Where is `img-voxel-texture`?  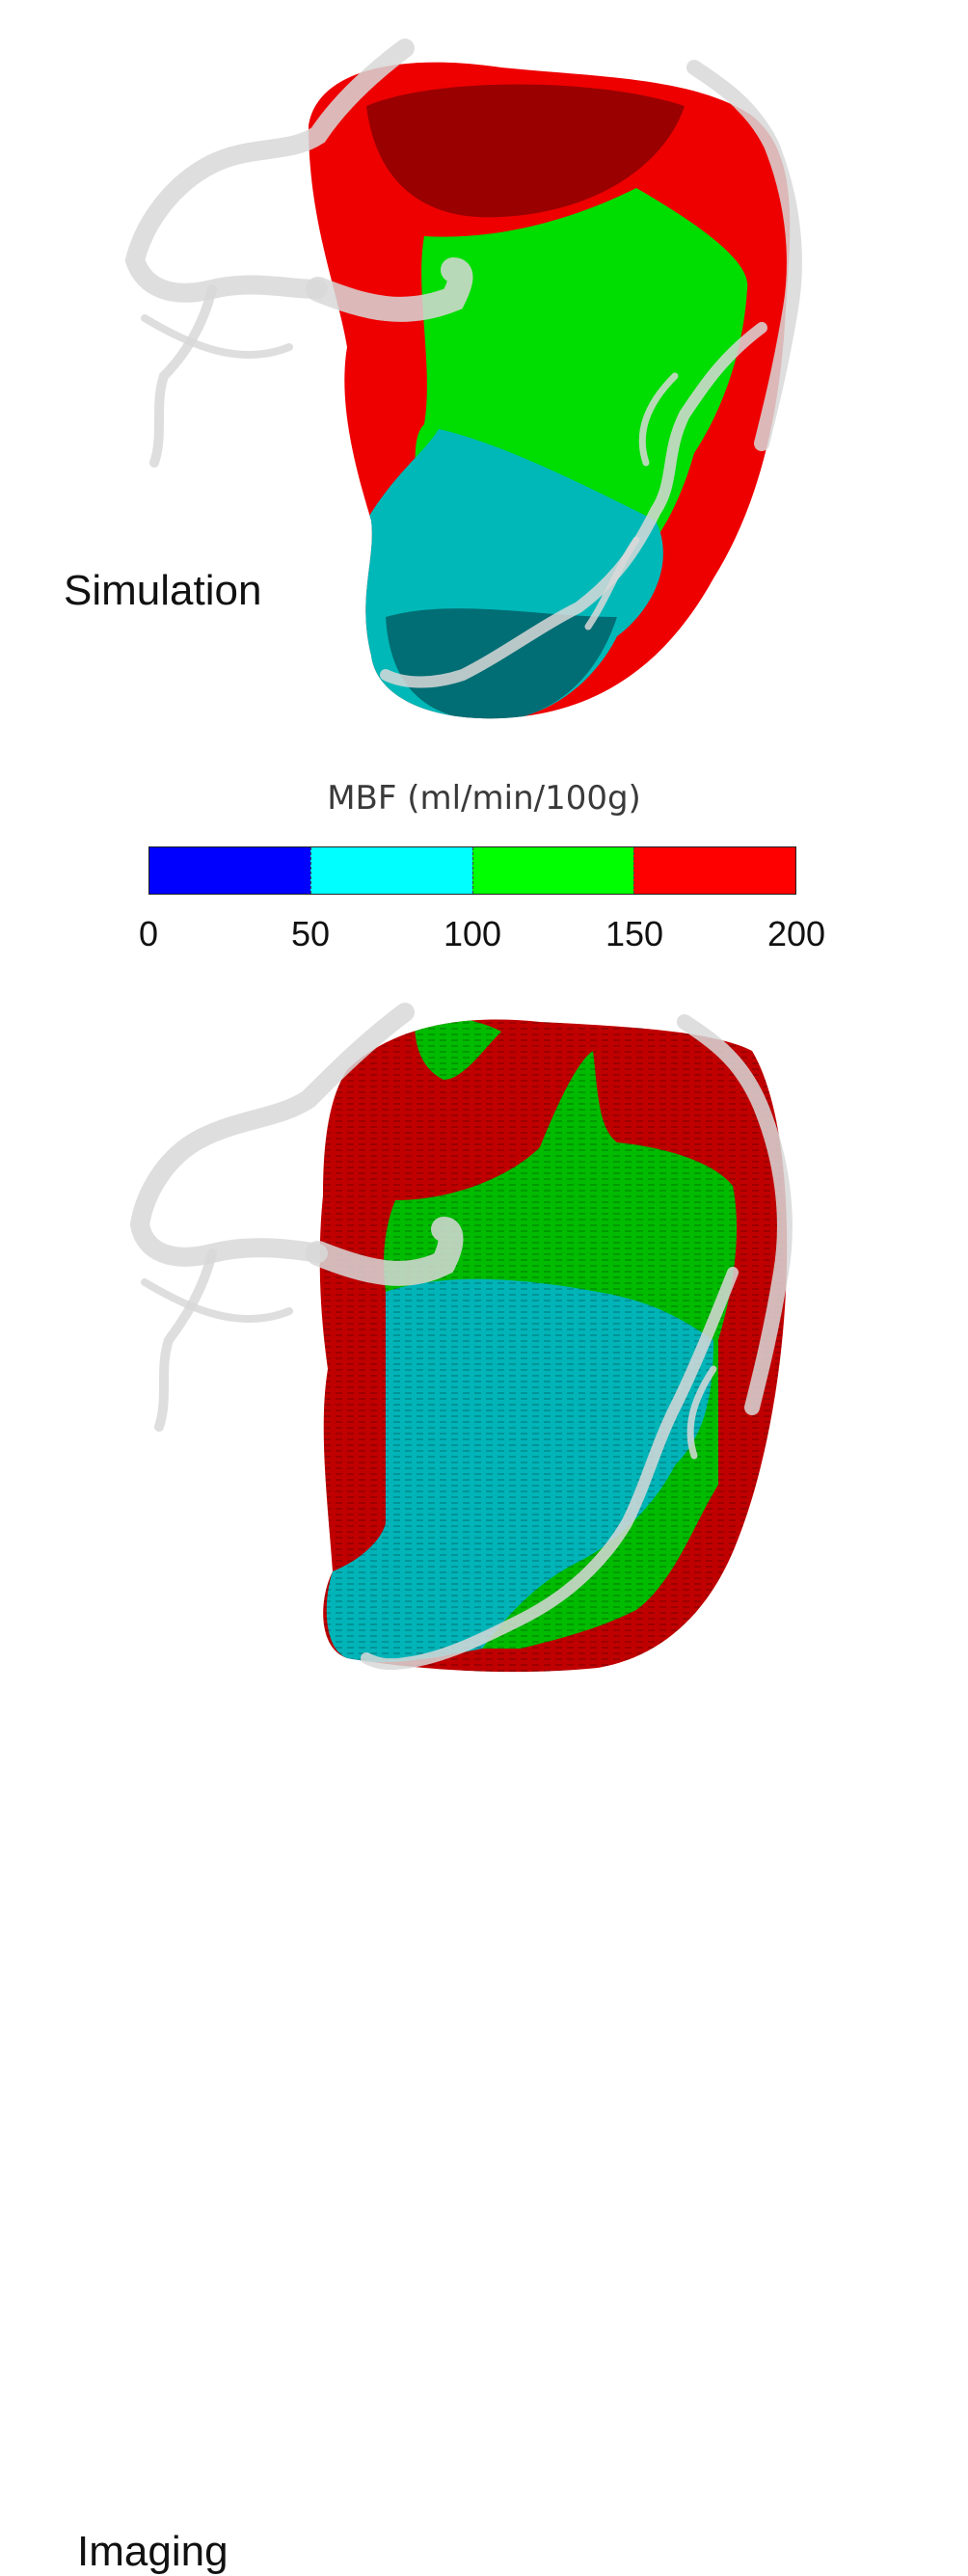 img-voxel-texture is located at coordinates (553, 1346).